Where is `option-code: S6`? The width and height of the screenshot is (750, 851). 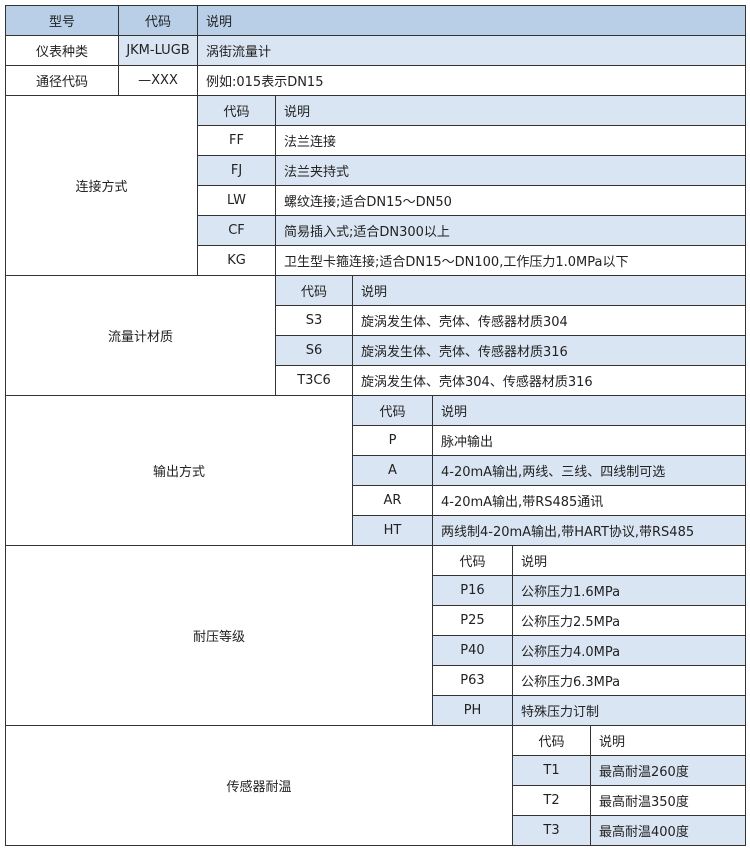 option-code: S6 is located at coordinates (314, 350).